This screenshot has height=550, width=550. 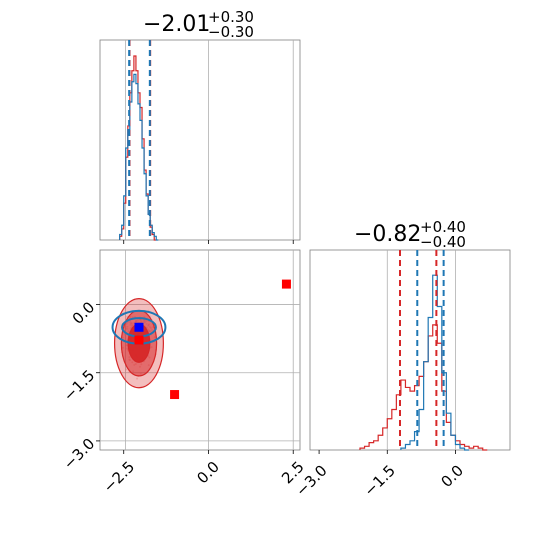 I want to click on x-ticks: −2.5 0.0 2.5, so click(x=204, y=473).